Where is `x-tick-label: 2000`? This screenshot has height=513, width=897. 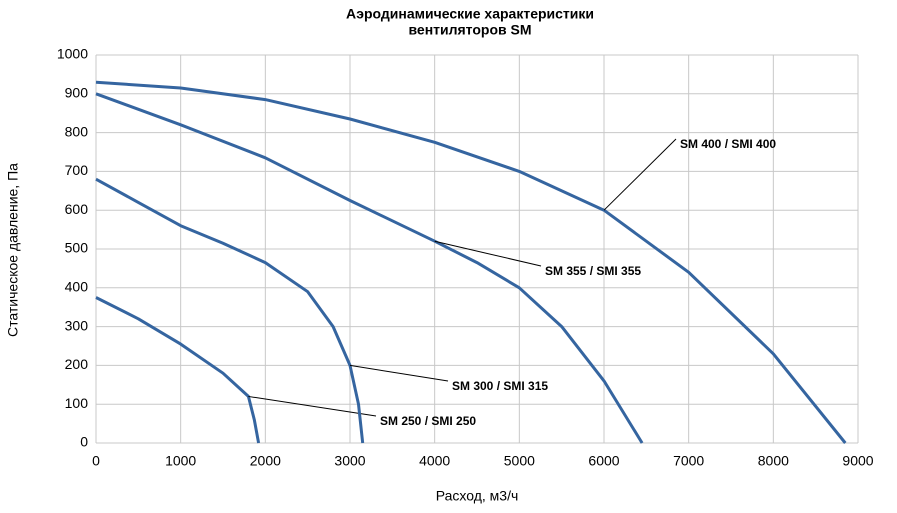 x-tick-label: 2000 is located at coordinates (265, 461).